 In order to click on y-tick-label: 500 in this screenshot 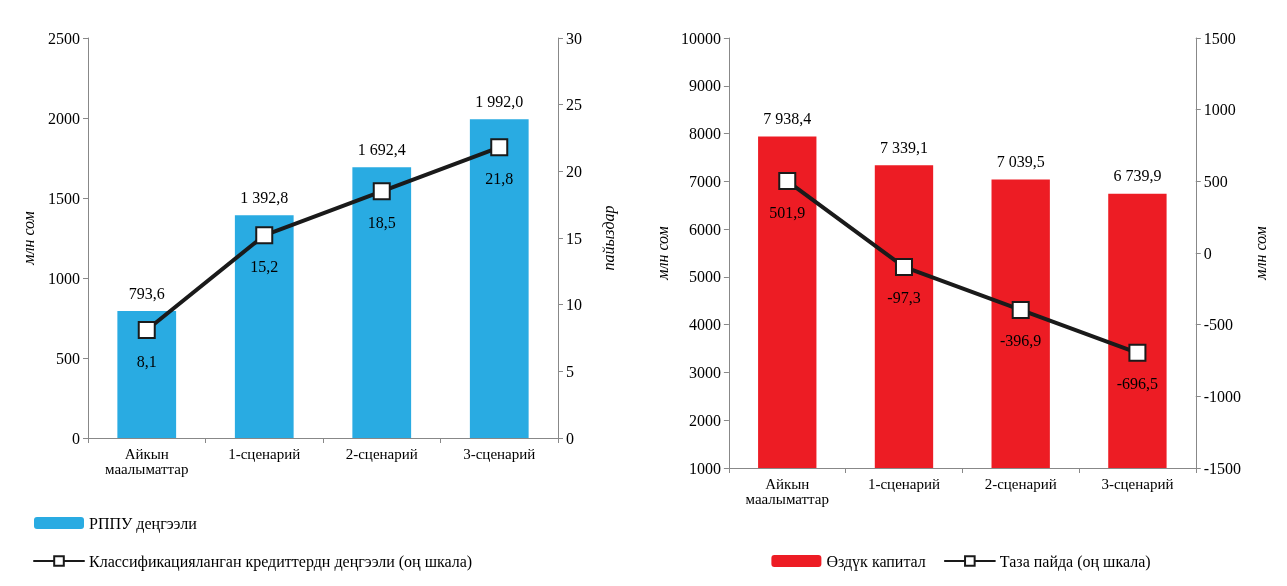, I will do `click(68, 358)`.